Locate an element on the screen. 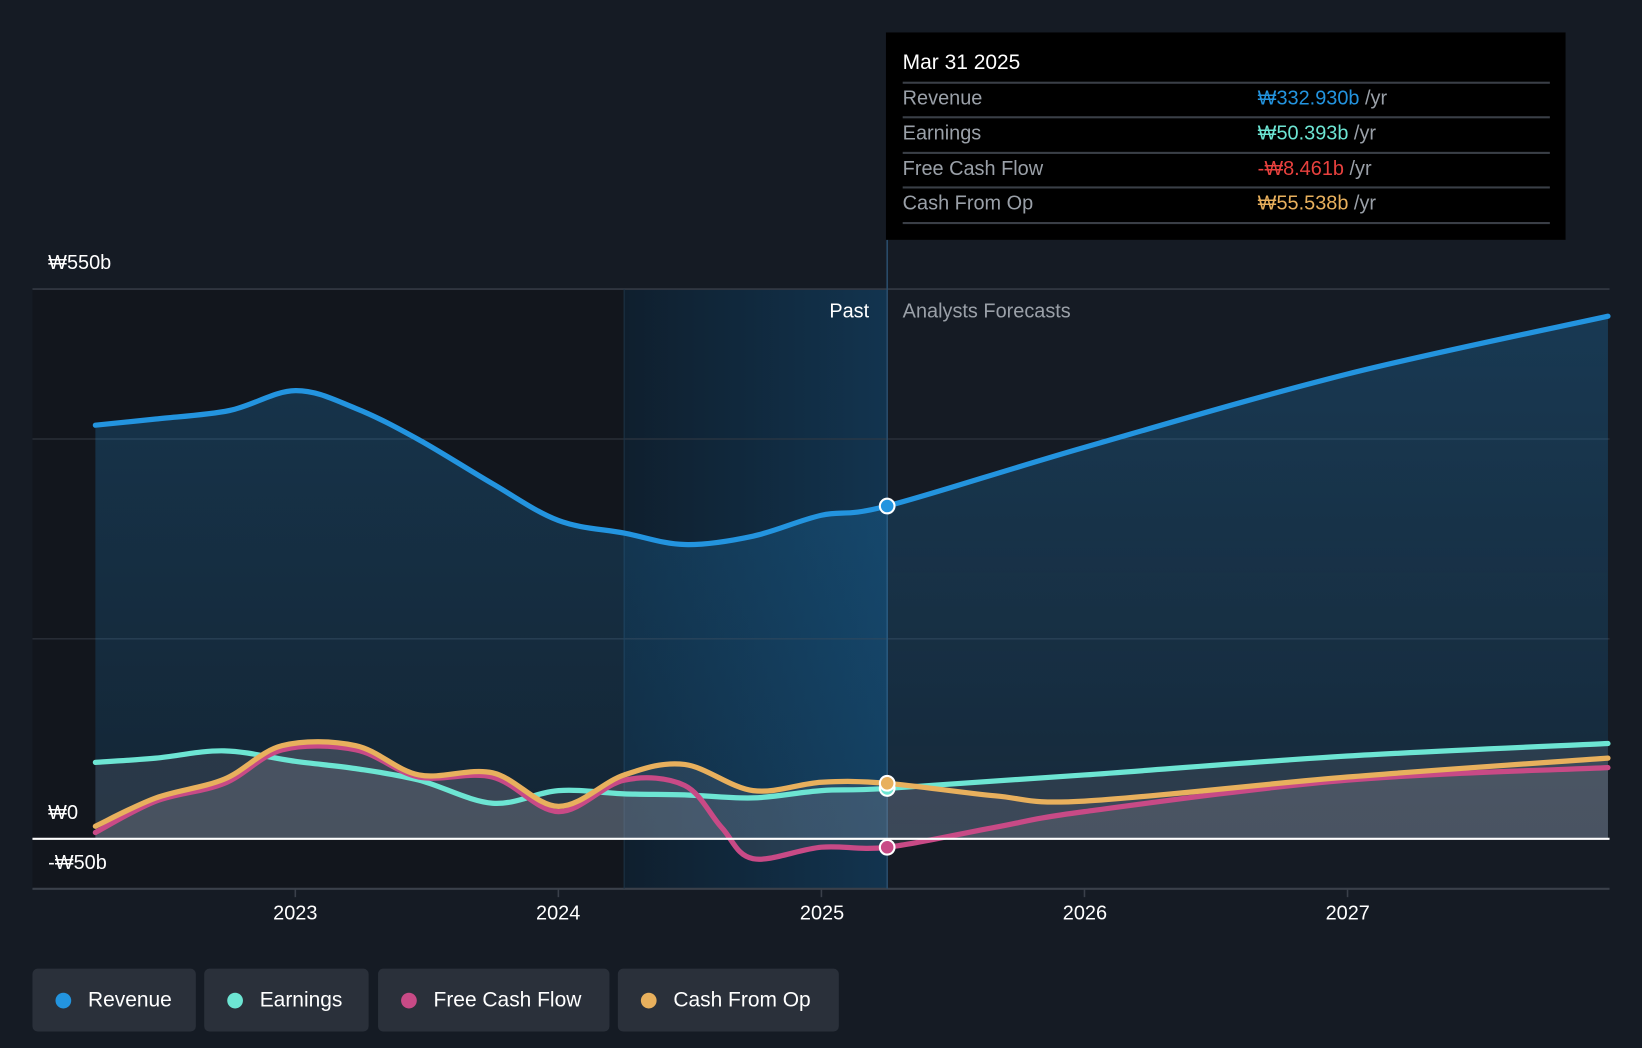  legend-cash-from-op: Cash From Op is located at coordinates (728, 1000).